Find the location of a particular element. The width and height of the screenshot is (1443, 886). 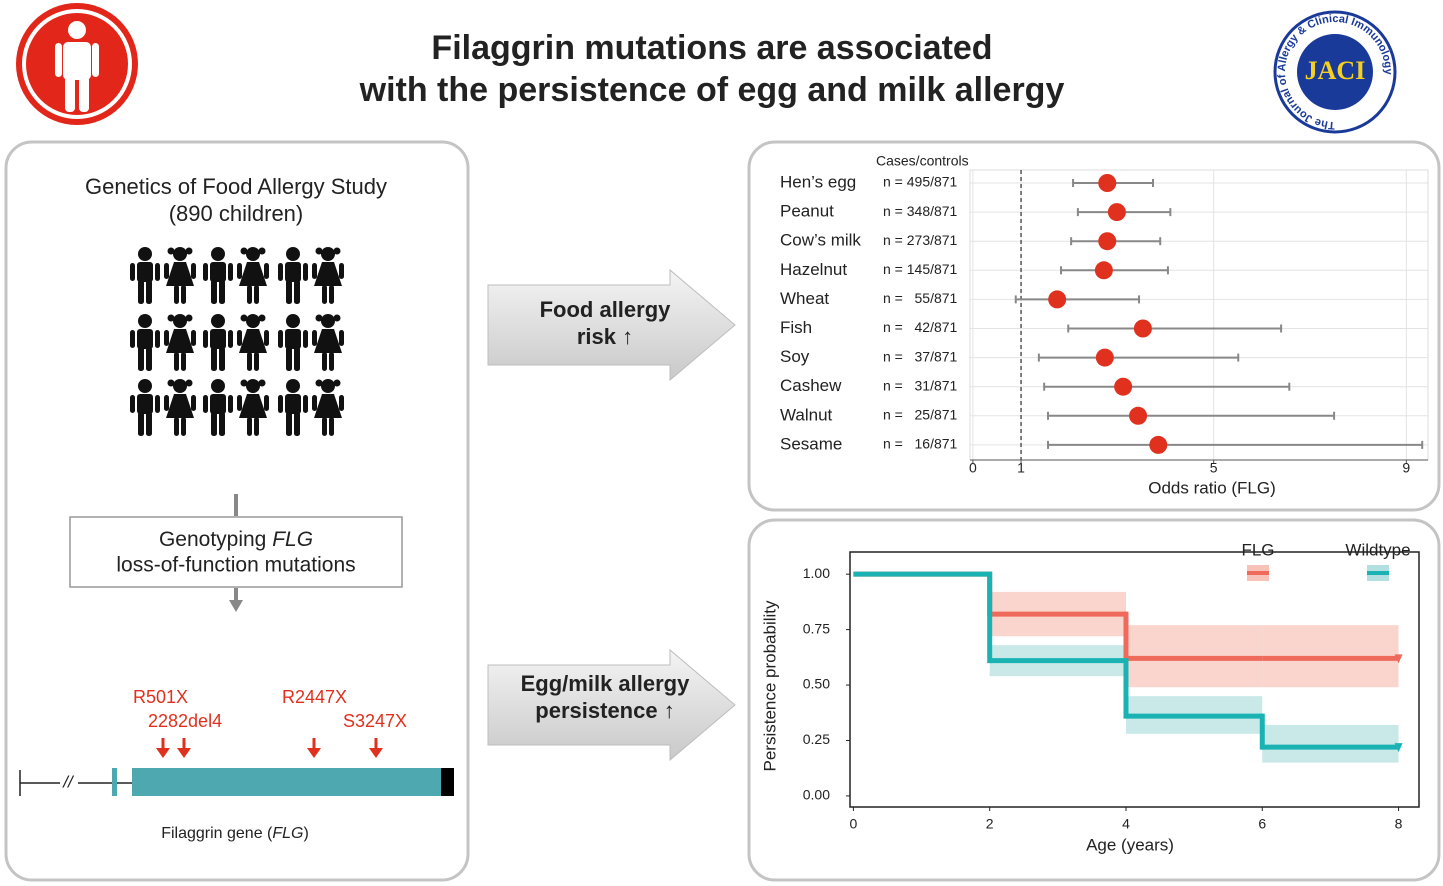

category-label: Soy is located at coordinates (795, 356).